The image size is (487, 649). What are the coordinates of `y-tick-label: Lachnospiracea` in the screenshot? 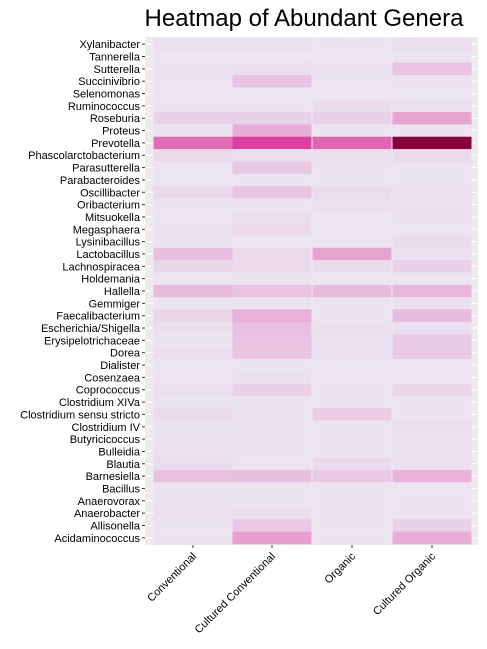 It's located at (101, 267).